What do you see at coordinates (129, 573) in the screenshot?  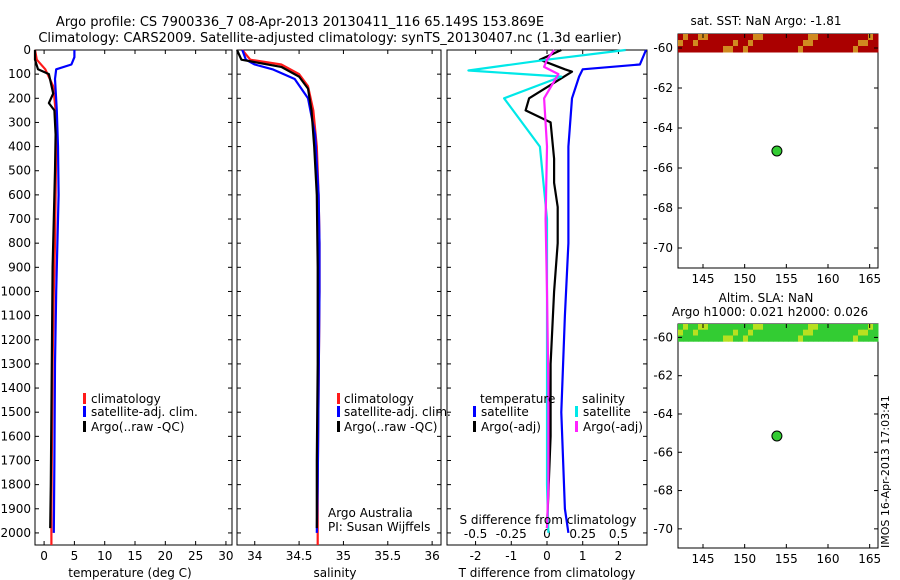 I see `temperature-xlabel: temperature (deg C)` at bounding box center [129, 573].